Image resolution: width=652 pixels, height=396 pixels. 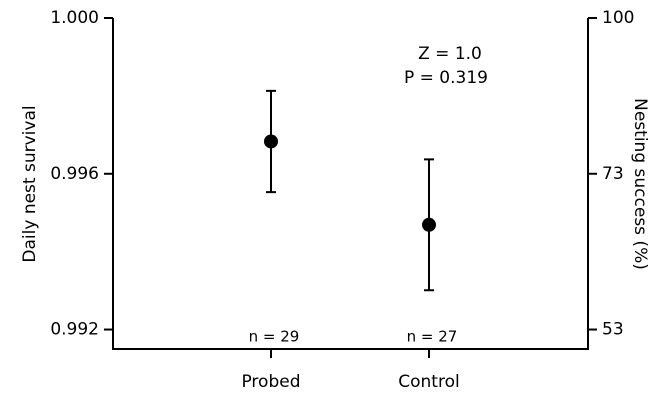 I want to click on y-tick-label: 0.996, so click(x=74, y=174).